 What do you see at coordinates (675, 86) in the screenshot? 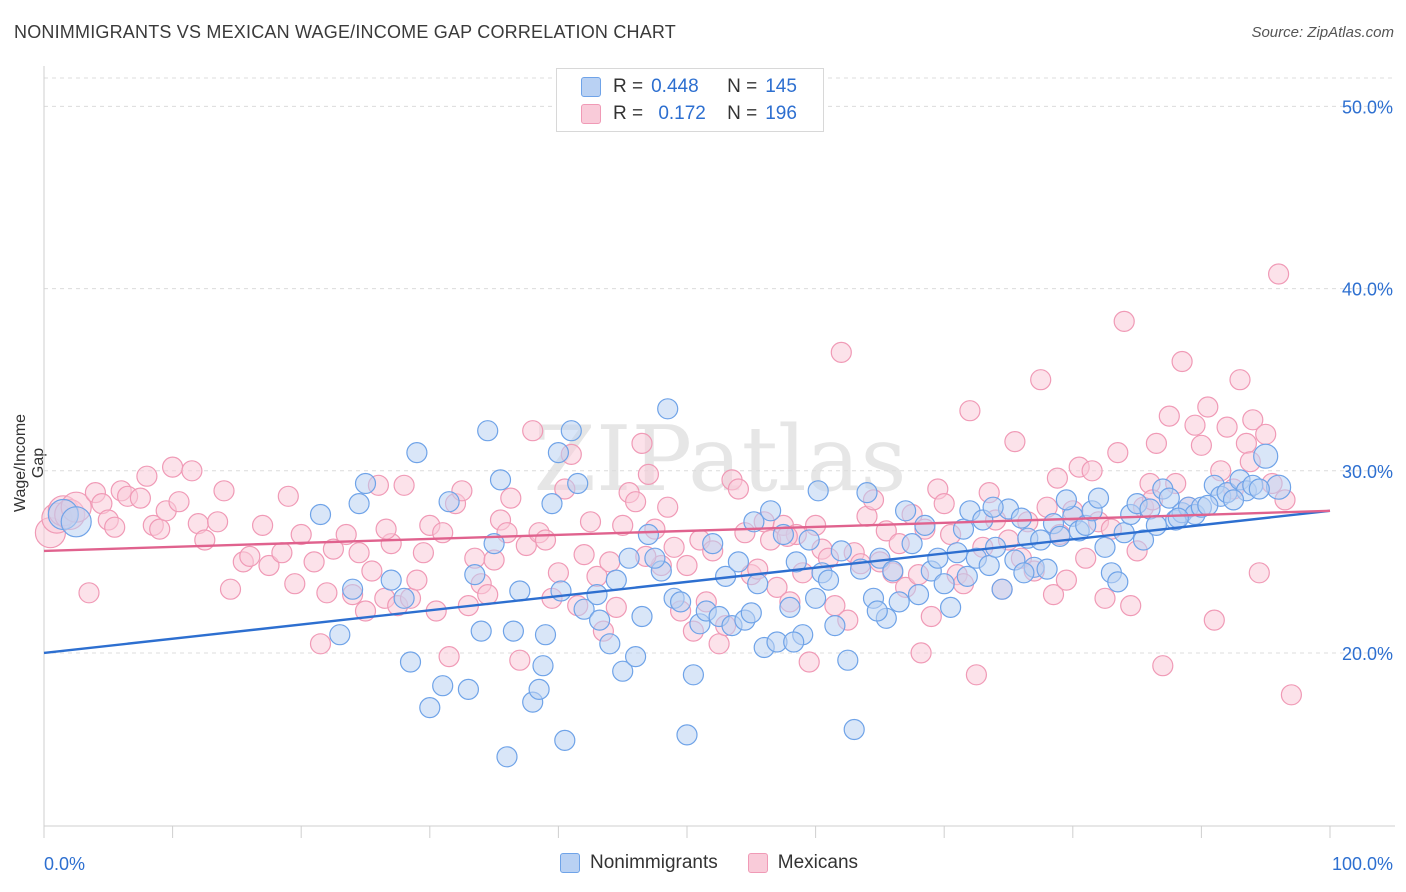
I see `legend-r-value: 0.448` at bounding box center [675, 86].